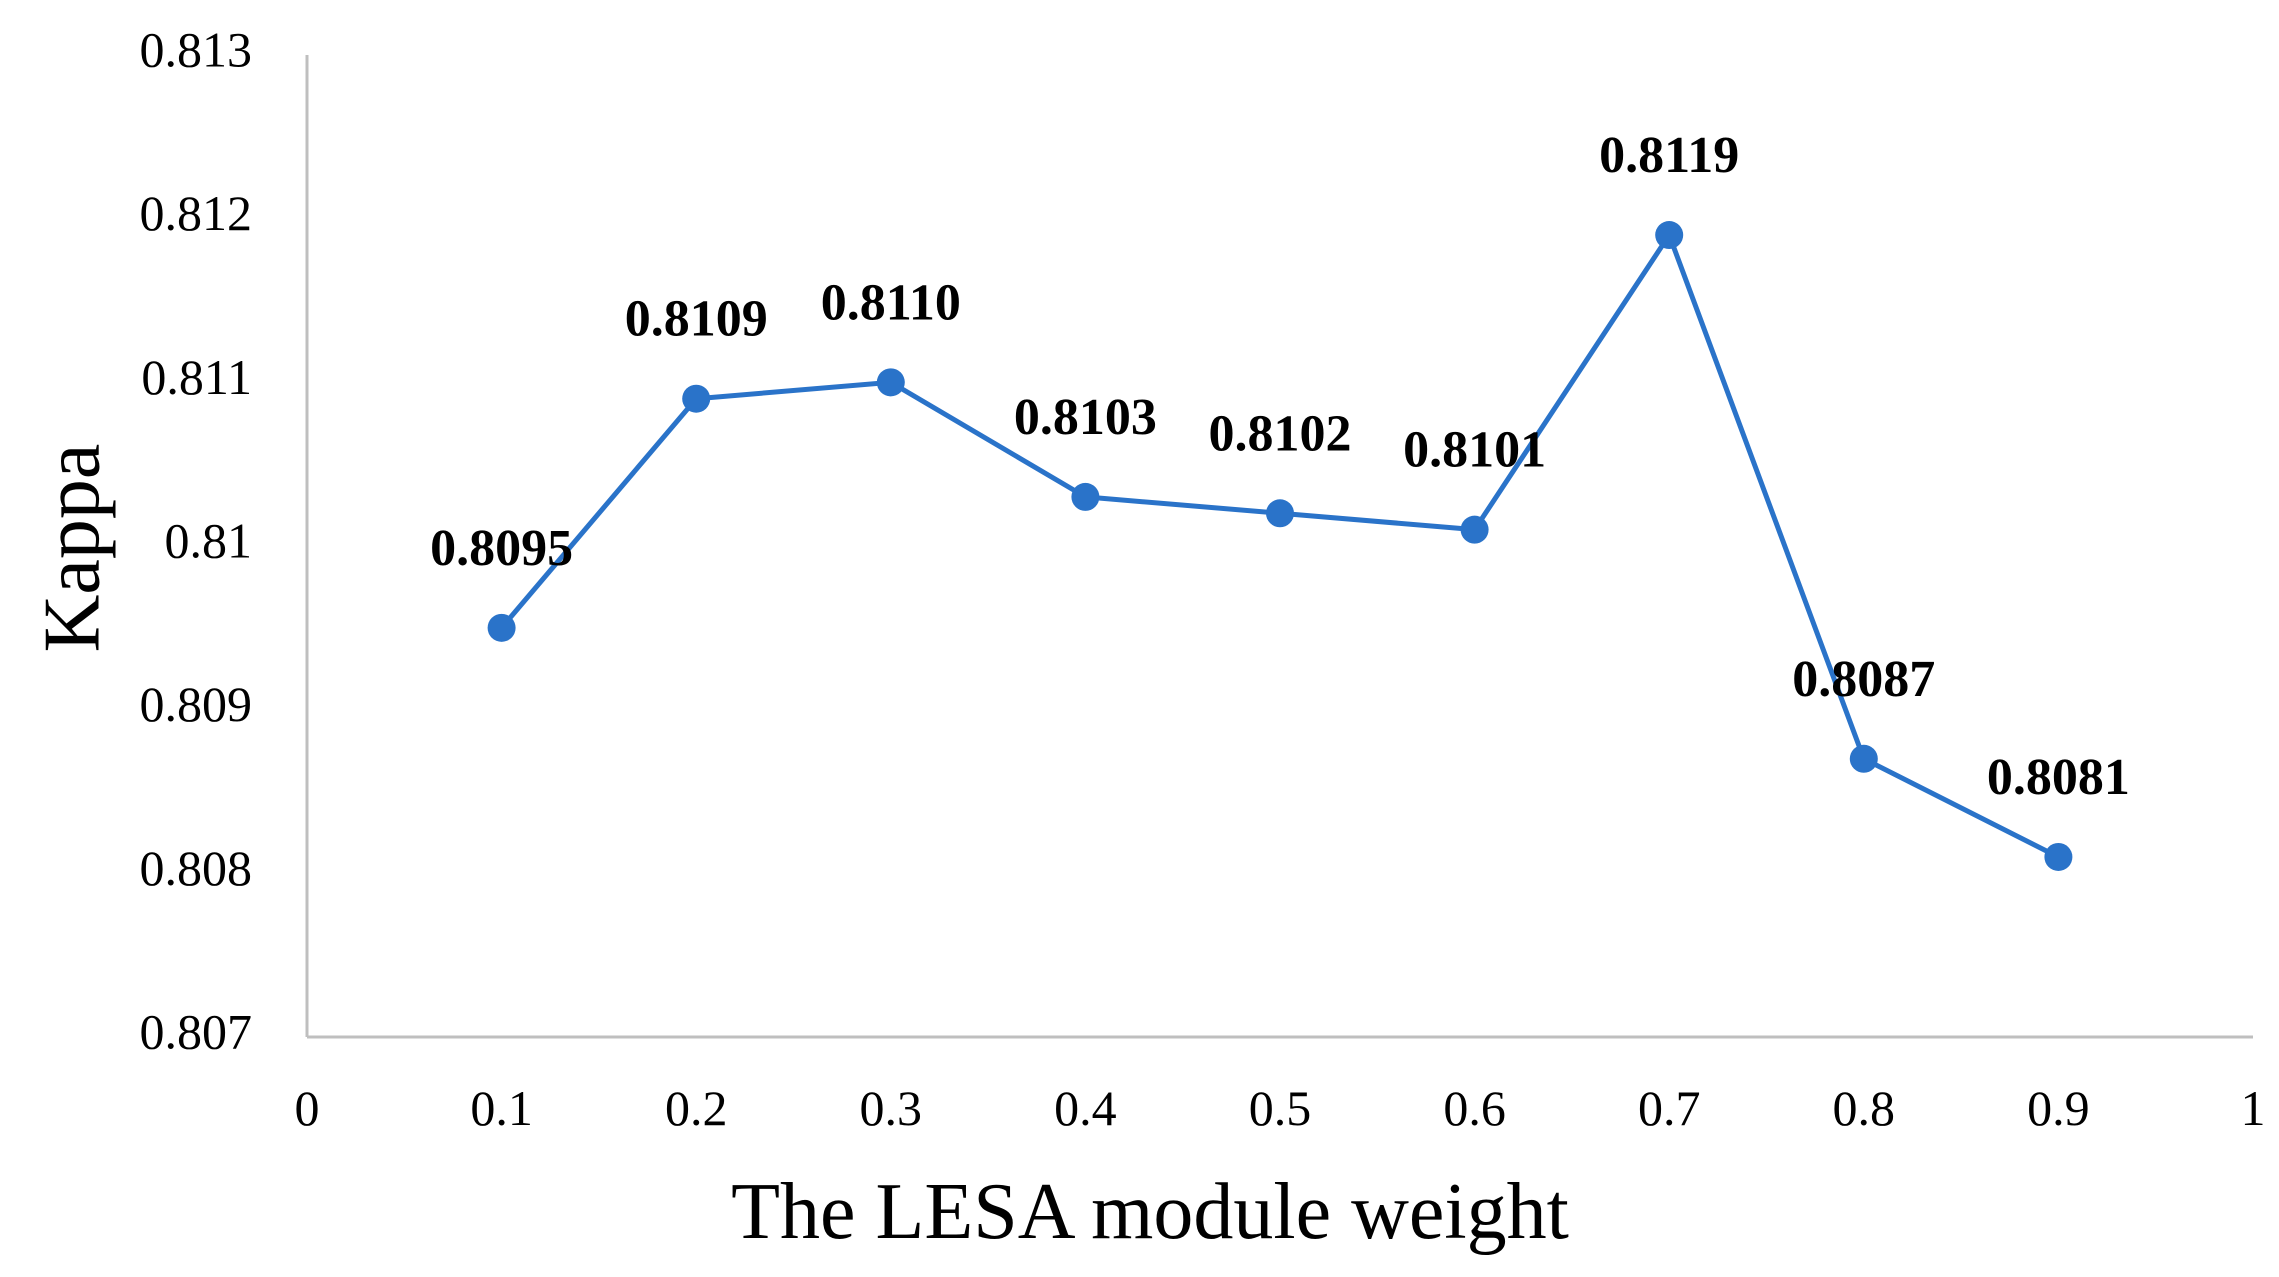 Image resolution: width=2279 pixels, height=1277 pixels. I want to click on x-tick-label: 0.8, so click(1864, 1108).